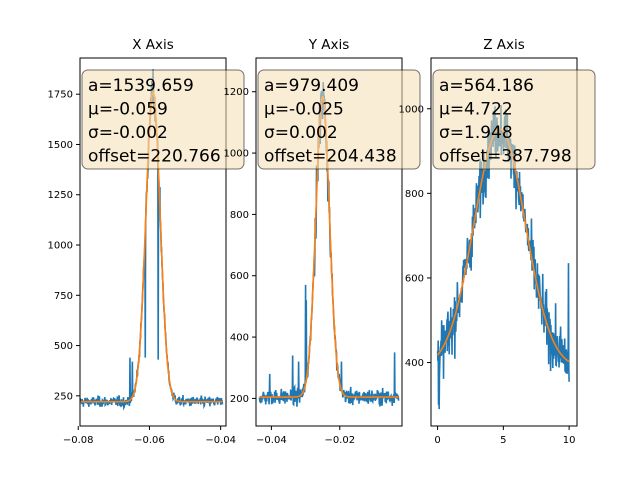 The height and width of the screenshot is (484, 640). What do you see at coordinates (311, 86) in the screenshot?
I see `annotation-line: a=979.409` at bounding box center [311, 86].